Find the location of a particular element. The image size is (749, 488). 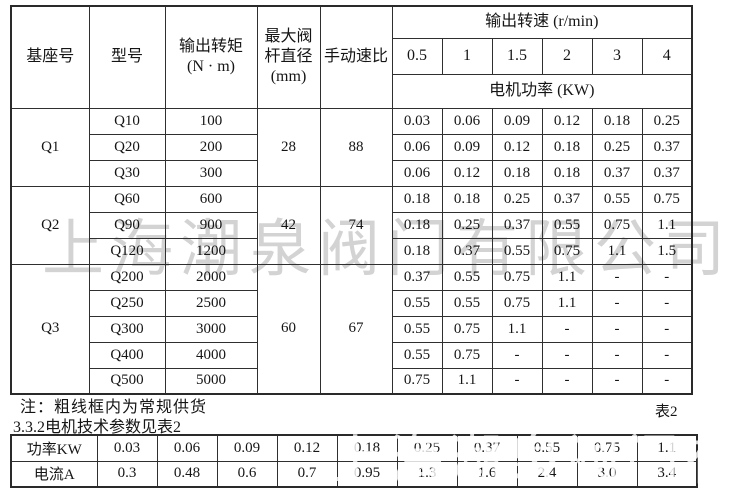

model-cell: Q10 is located at coordinates (127, 121).